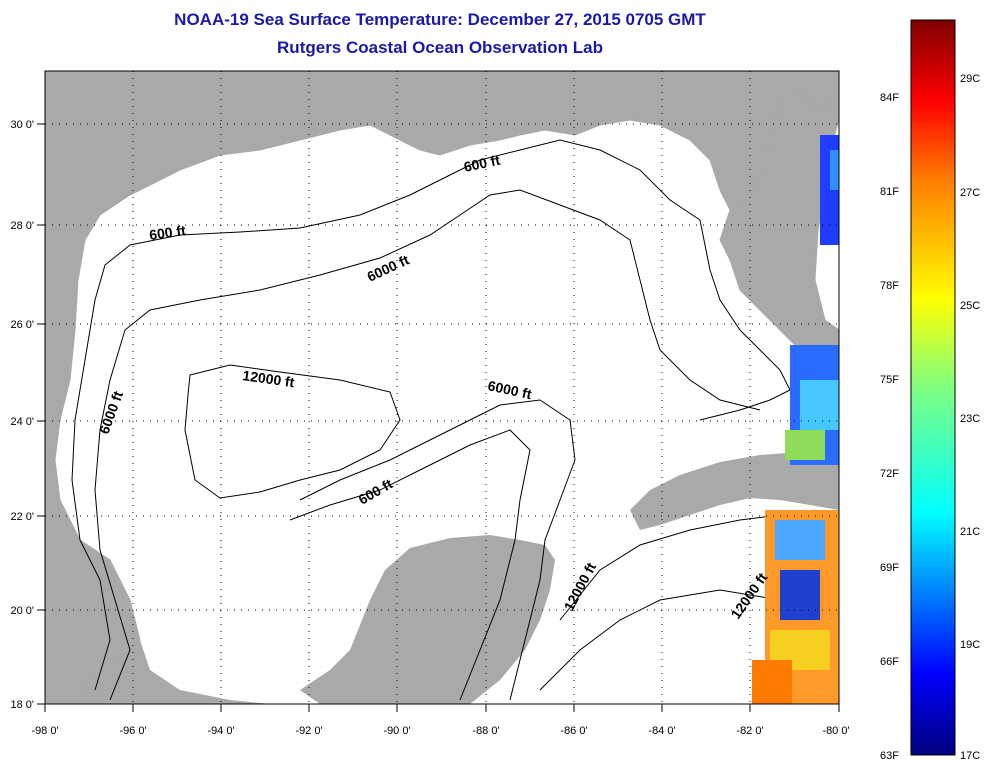  What do you see at coordinates (44, 731) in the screenshot?
I see `lon-tick-label: -98 0'` at bounding box center [44, 731].